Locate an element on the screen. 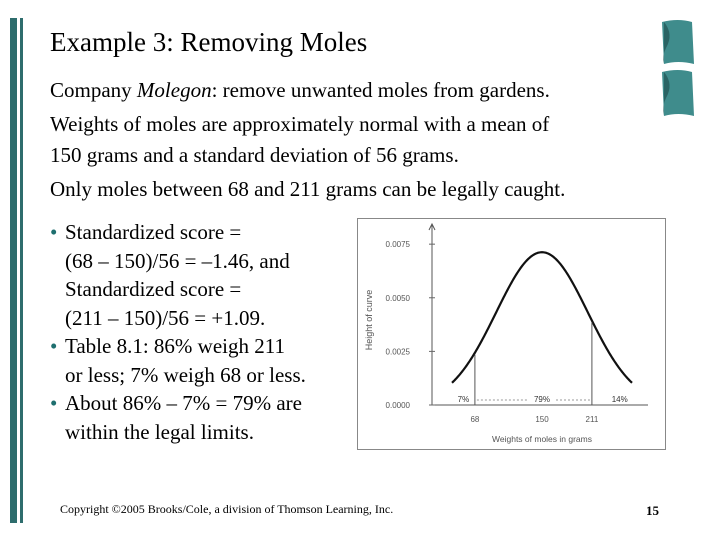  left-accent-line is located at coordinates (21, 270).